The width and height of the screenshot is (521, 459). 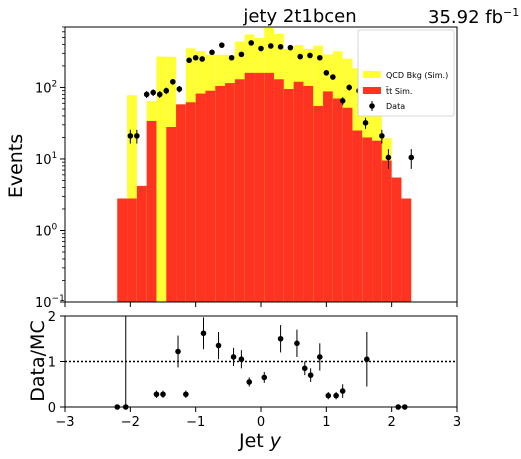 I want to click on x-tick-label: 0, so click(x=261, y=422).